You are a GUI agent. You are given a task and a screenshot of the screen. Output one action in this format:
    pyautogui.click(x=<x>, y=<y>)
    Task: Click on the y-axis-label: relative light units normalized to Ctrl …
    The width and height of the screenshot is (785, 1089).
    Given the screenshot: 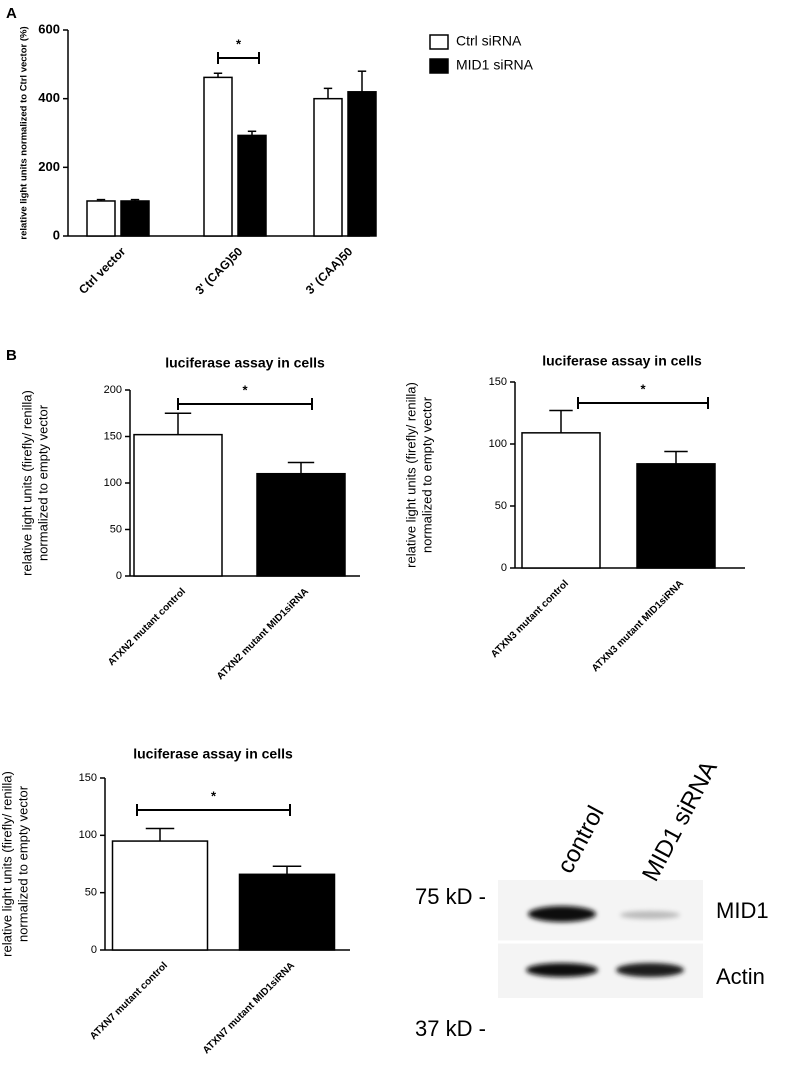 What is the action you would take?
    pyautogui.click(x=24, y=132)
    